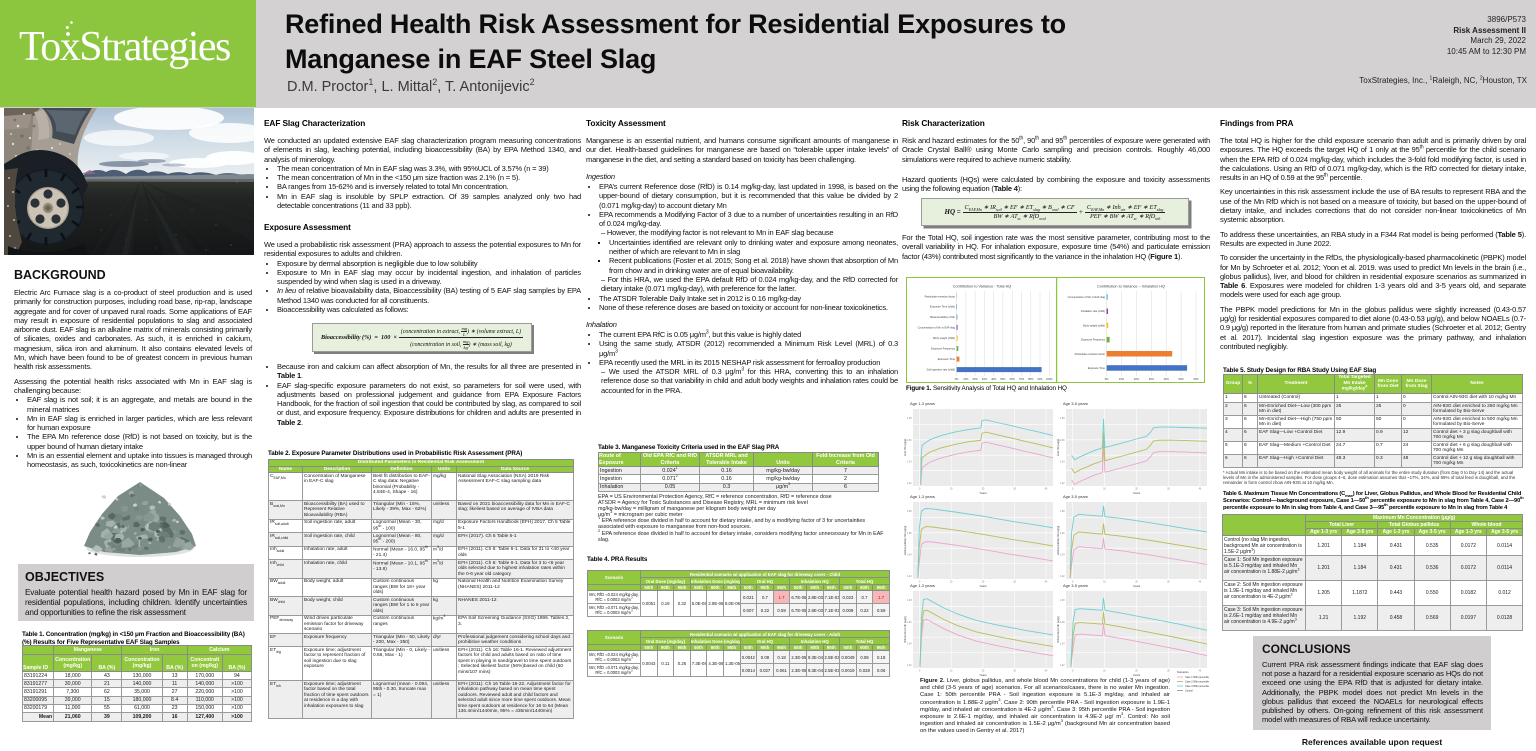 The image size is (1536, 751). What do you see at coordinates (943, 349) in the screenshot?
I see `svg-text: Exposure Frequency` at bounding box center [943, 349].